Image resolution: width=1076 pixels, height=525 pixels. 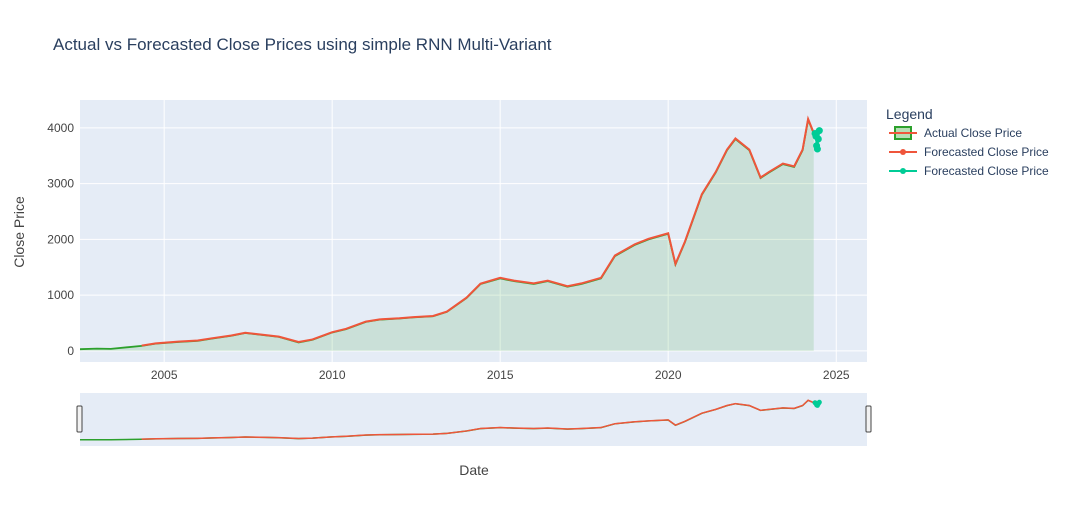 I want to click on x-tick-label: 2005, so click(x=164, y=375).